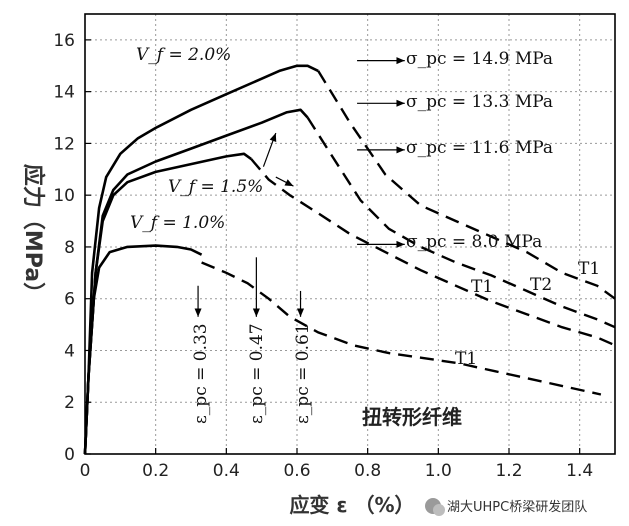  What do you see at coordinates (508, 471) in the screenshot?
I see `x-tick-label: 1.2` at bounding box center [508, 471].